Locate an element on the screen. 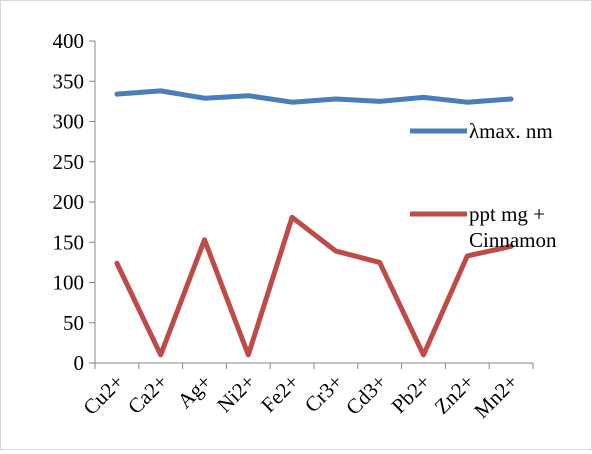 The width and height of the screenshot is (592, 454). x-tick-label: Zn2+ is located at coordinates (454, 394).